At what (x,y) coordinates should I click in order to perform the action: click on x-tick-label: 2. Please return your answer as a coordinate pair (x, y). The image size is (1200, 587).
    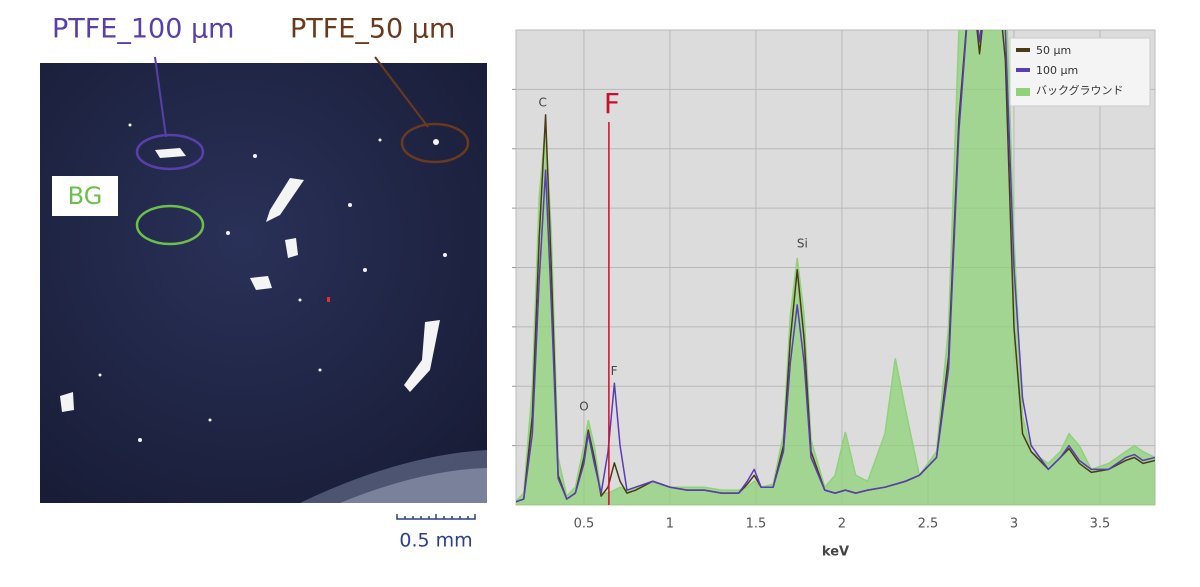
    Looking at the image, I should click on (842, 524).